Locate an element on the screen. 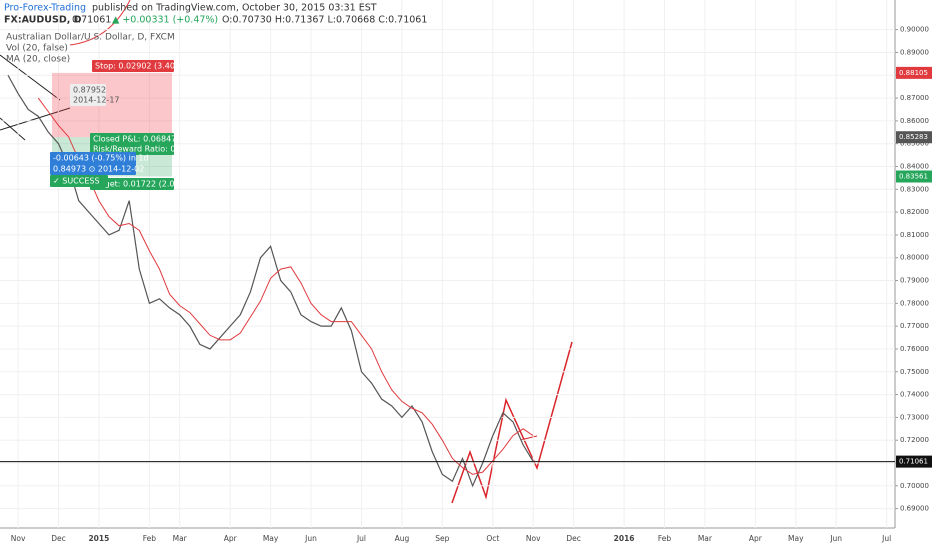 This screenshot has width=932, height=550. stop-label-box is located at coordinates (133, 66).